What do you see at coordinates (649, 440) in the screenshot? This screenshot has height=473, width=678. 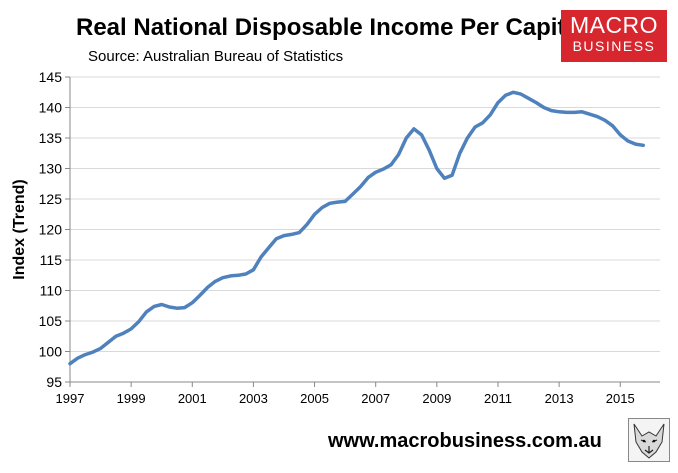 I see `fox-sketch-icon` at bounding box center [649, 440].